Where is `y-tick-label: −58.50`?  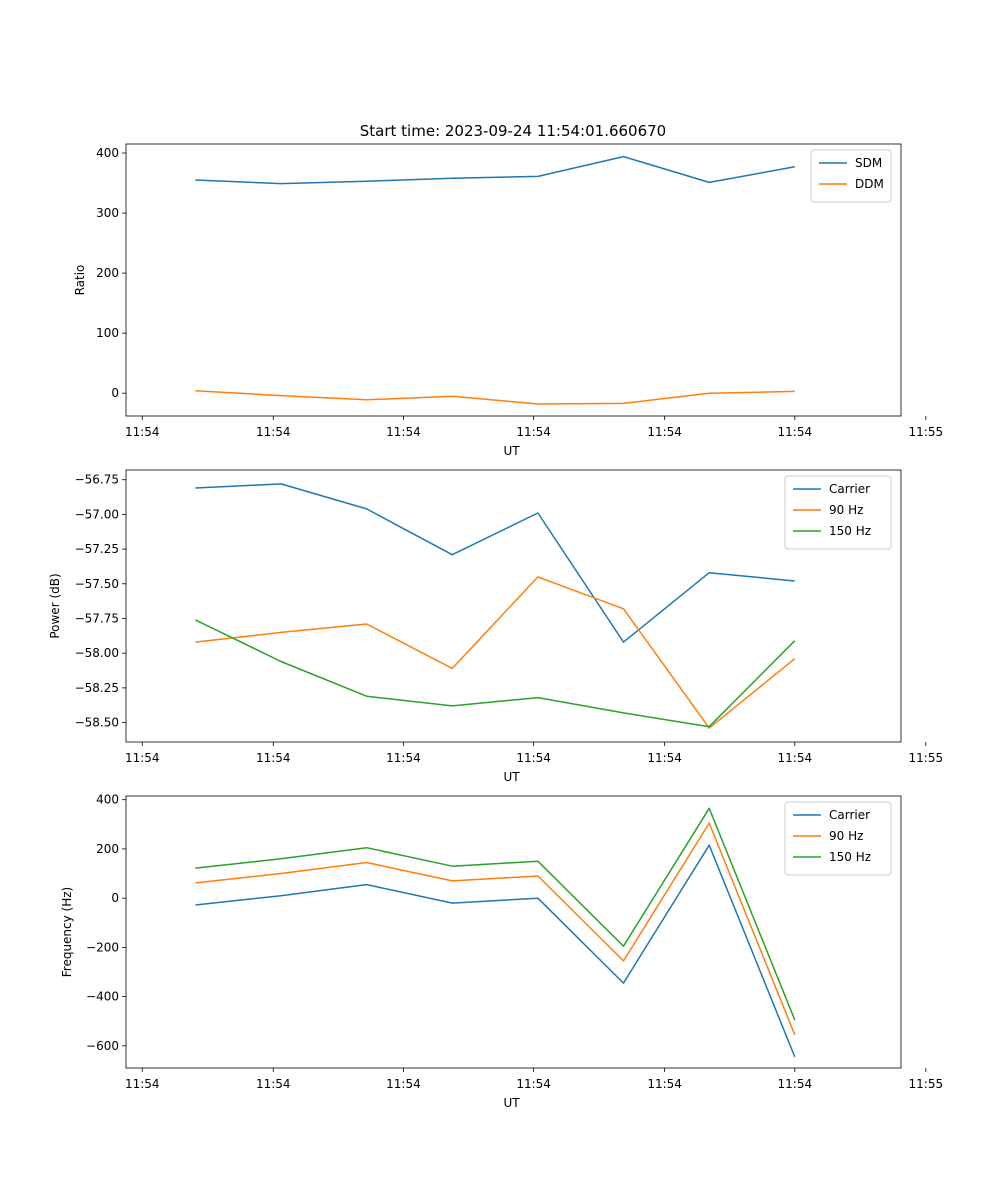
y-tick-label: −58.50 is located at coordinates (97, 723).